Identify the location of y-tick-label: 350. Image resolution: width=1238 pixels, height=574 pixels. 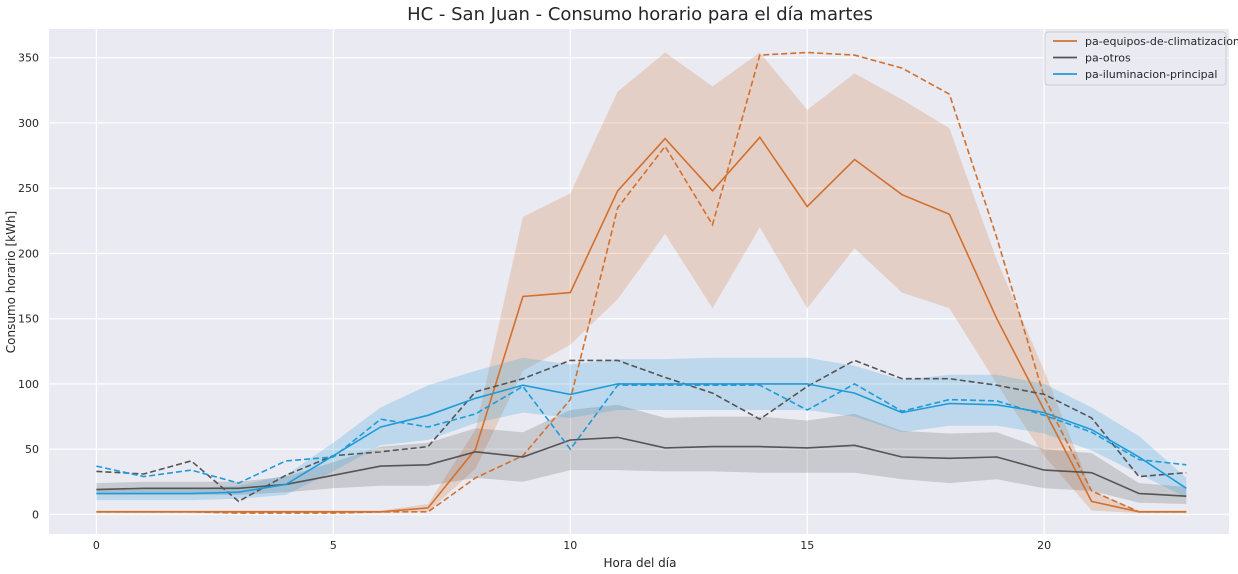
(28, 58).